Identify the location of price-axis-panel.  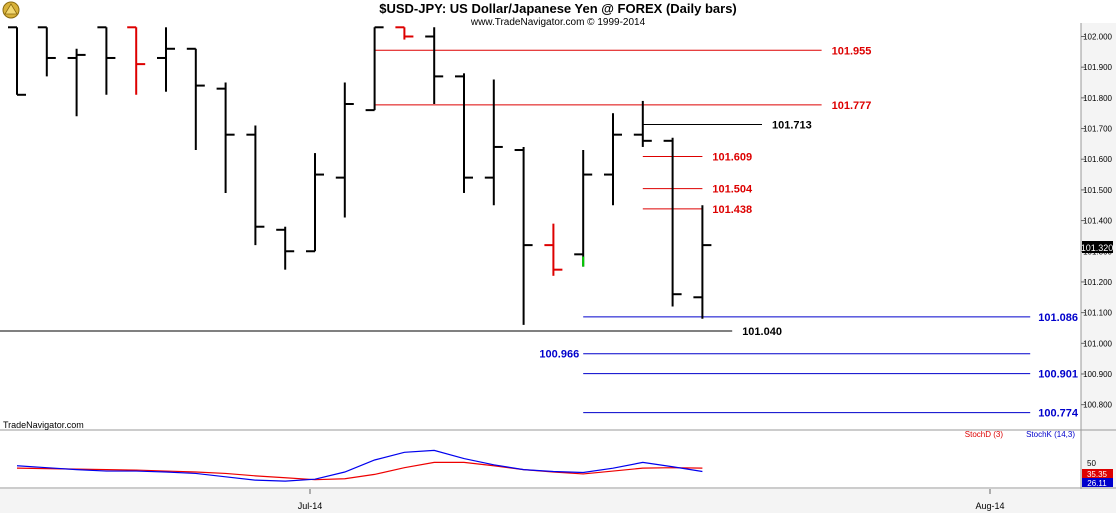
(1098, 268).